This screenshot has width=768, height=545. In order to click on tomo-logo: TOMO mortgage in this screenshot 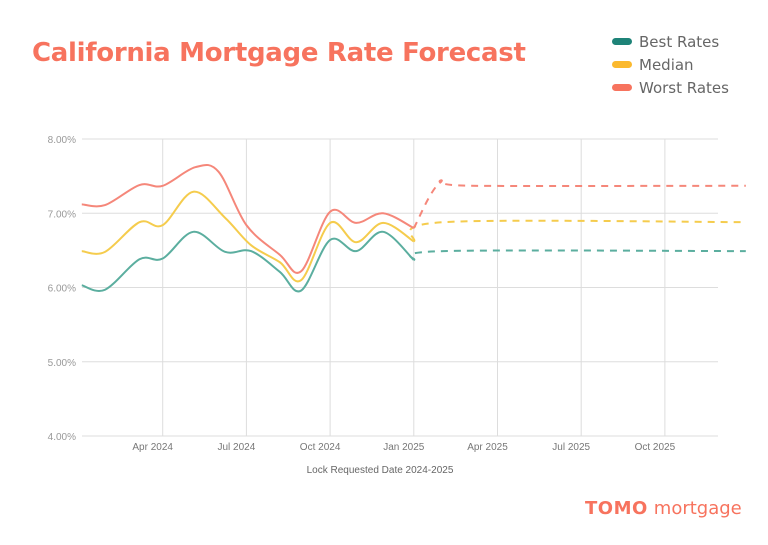, I will do `click(663, 508)`.